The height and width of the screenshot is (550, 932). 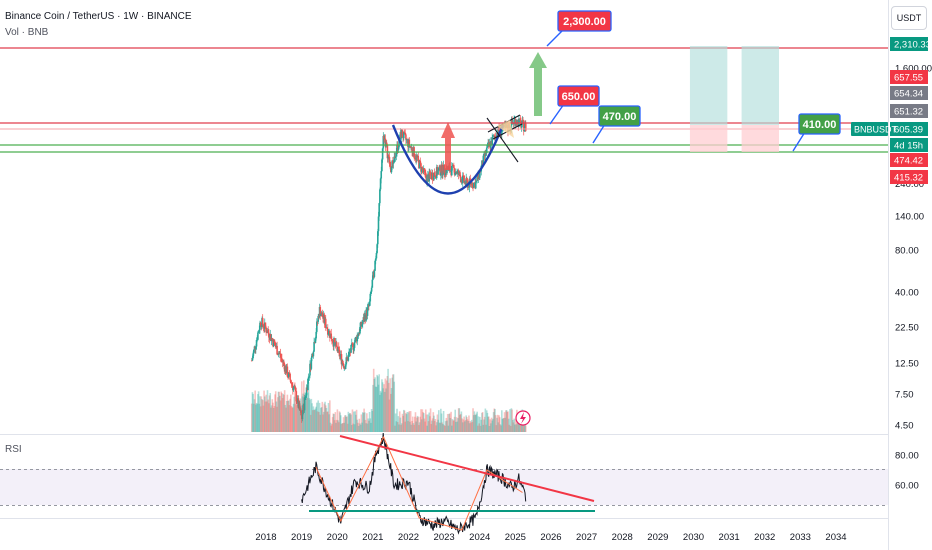 What do you see at coordinates (622, 537) in the screenshot?
I see `time-tick-label: 2028` at bounding box center [622, 537].